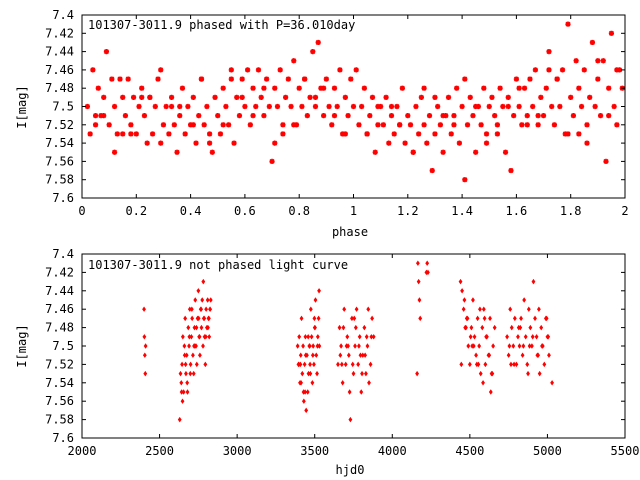 The height and width of the screenshot is (480, 640). Describe the element at coordinates (59, 383) in the screenshot. I see `unphased-y-tick-label: 7.54` at that location.